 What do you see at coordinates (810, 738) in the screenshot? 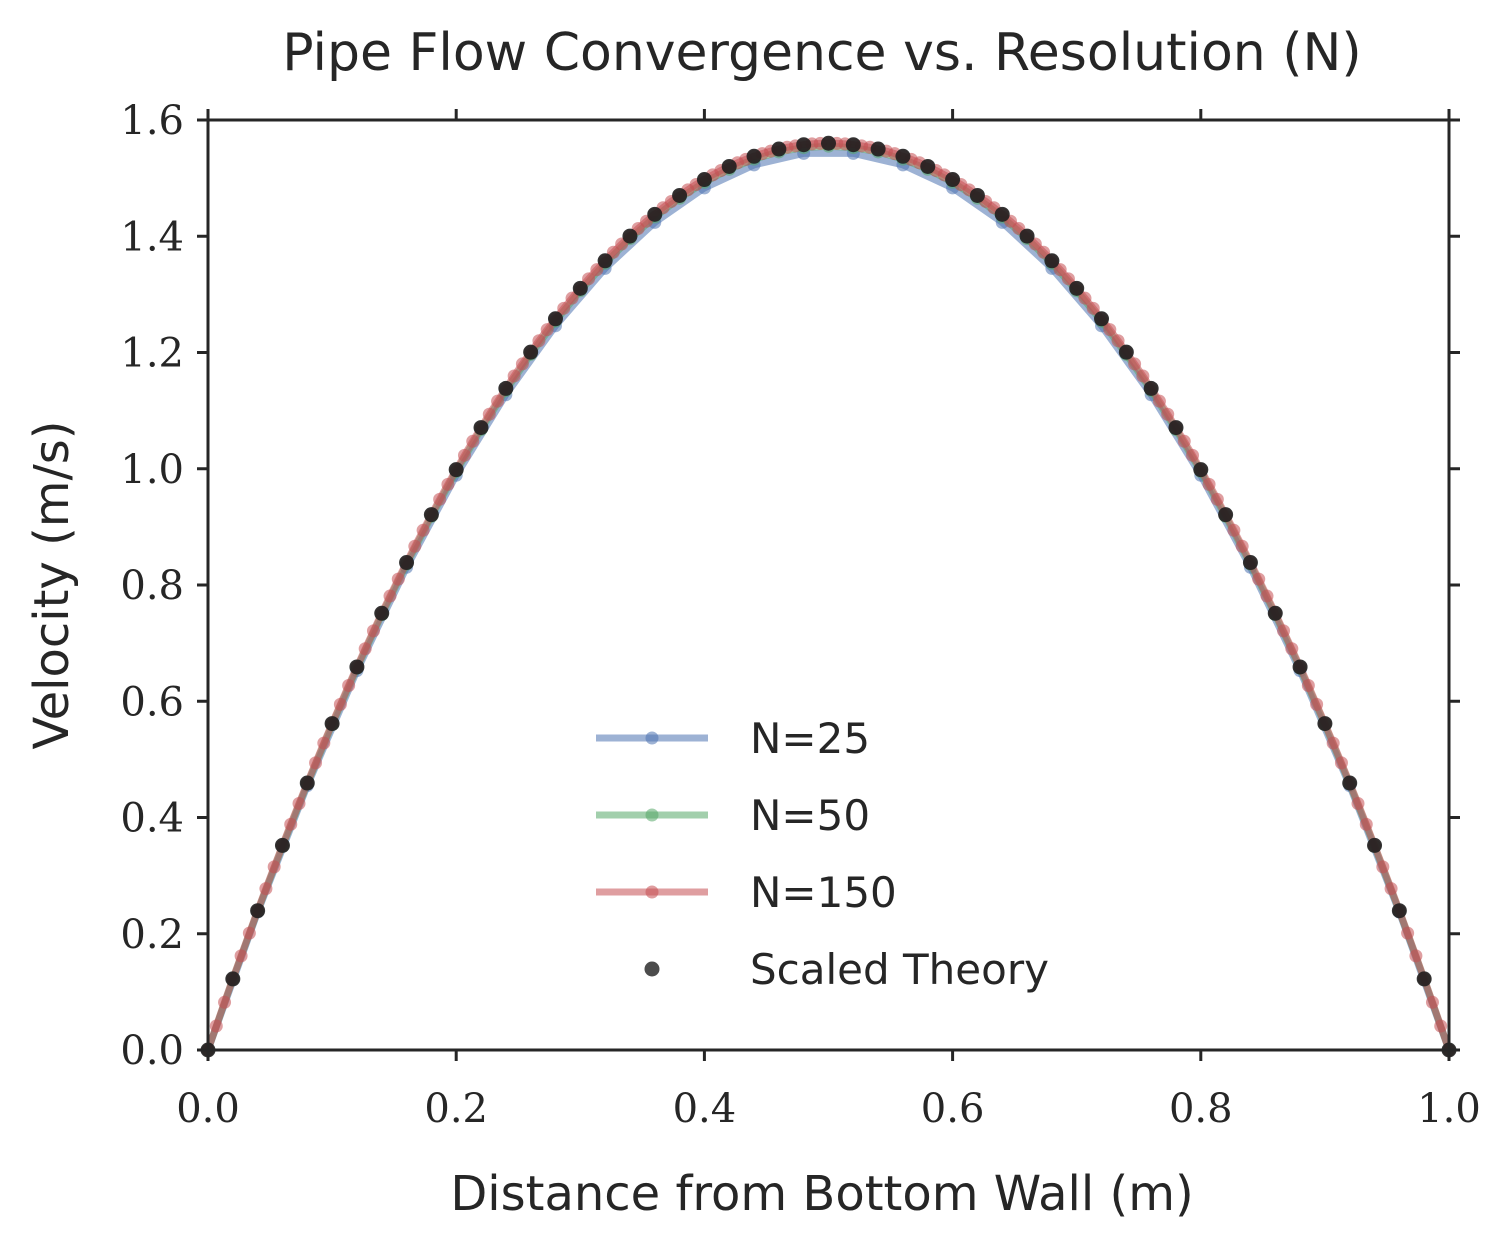
I see `legend-label: N=25` at bounding box center [810, 738].